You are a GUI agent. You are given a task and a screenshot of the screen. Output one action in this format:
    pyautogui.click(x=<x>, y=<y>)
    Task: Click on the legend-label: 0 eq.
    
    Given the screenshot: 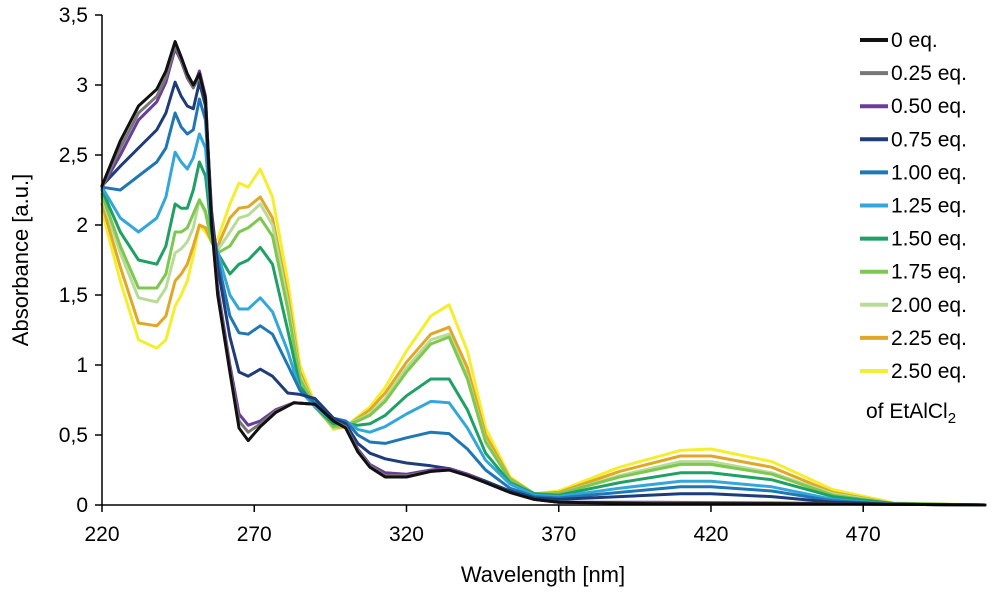 What is the action you would take?
    pyautogui.click(x=914, y=40)
    